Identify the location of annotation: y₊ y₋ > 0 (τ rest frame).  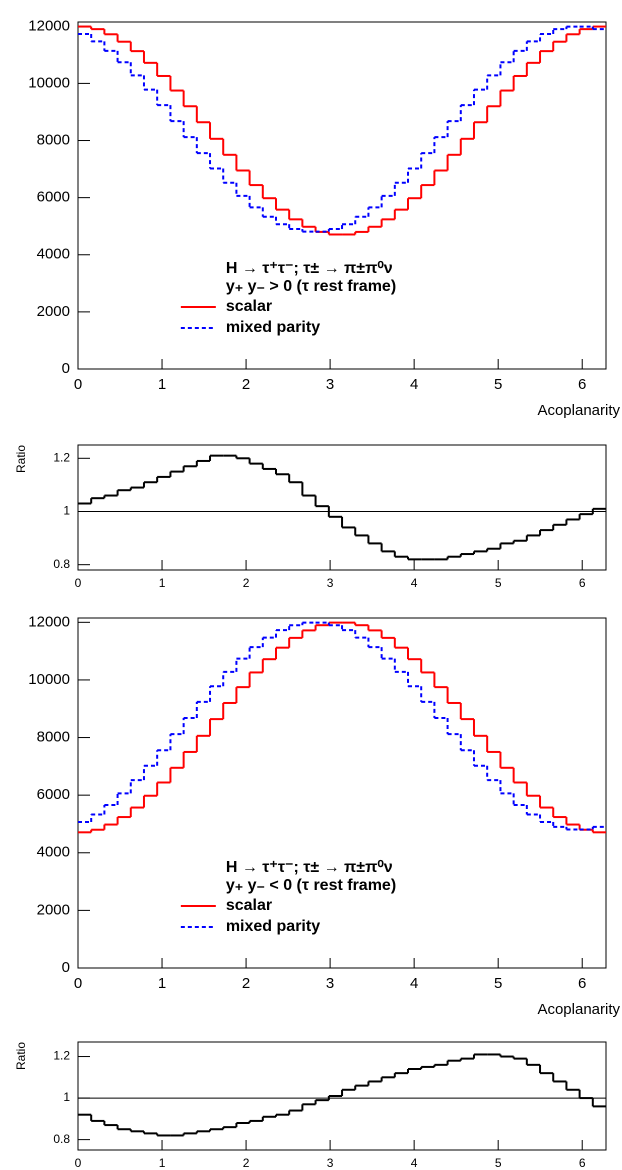
(311, 286).